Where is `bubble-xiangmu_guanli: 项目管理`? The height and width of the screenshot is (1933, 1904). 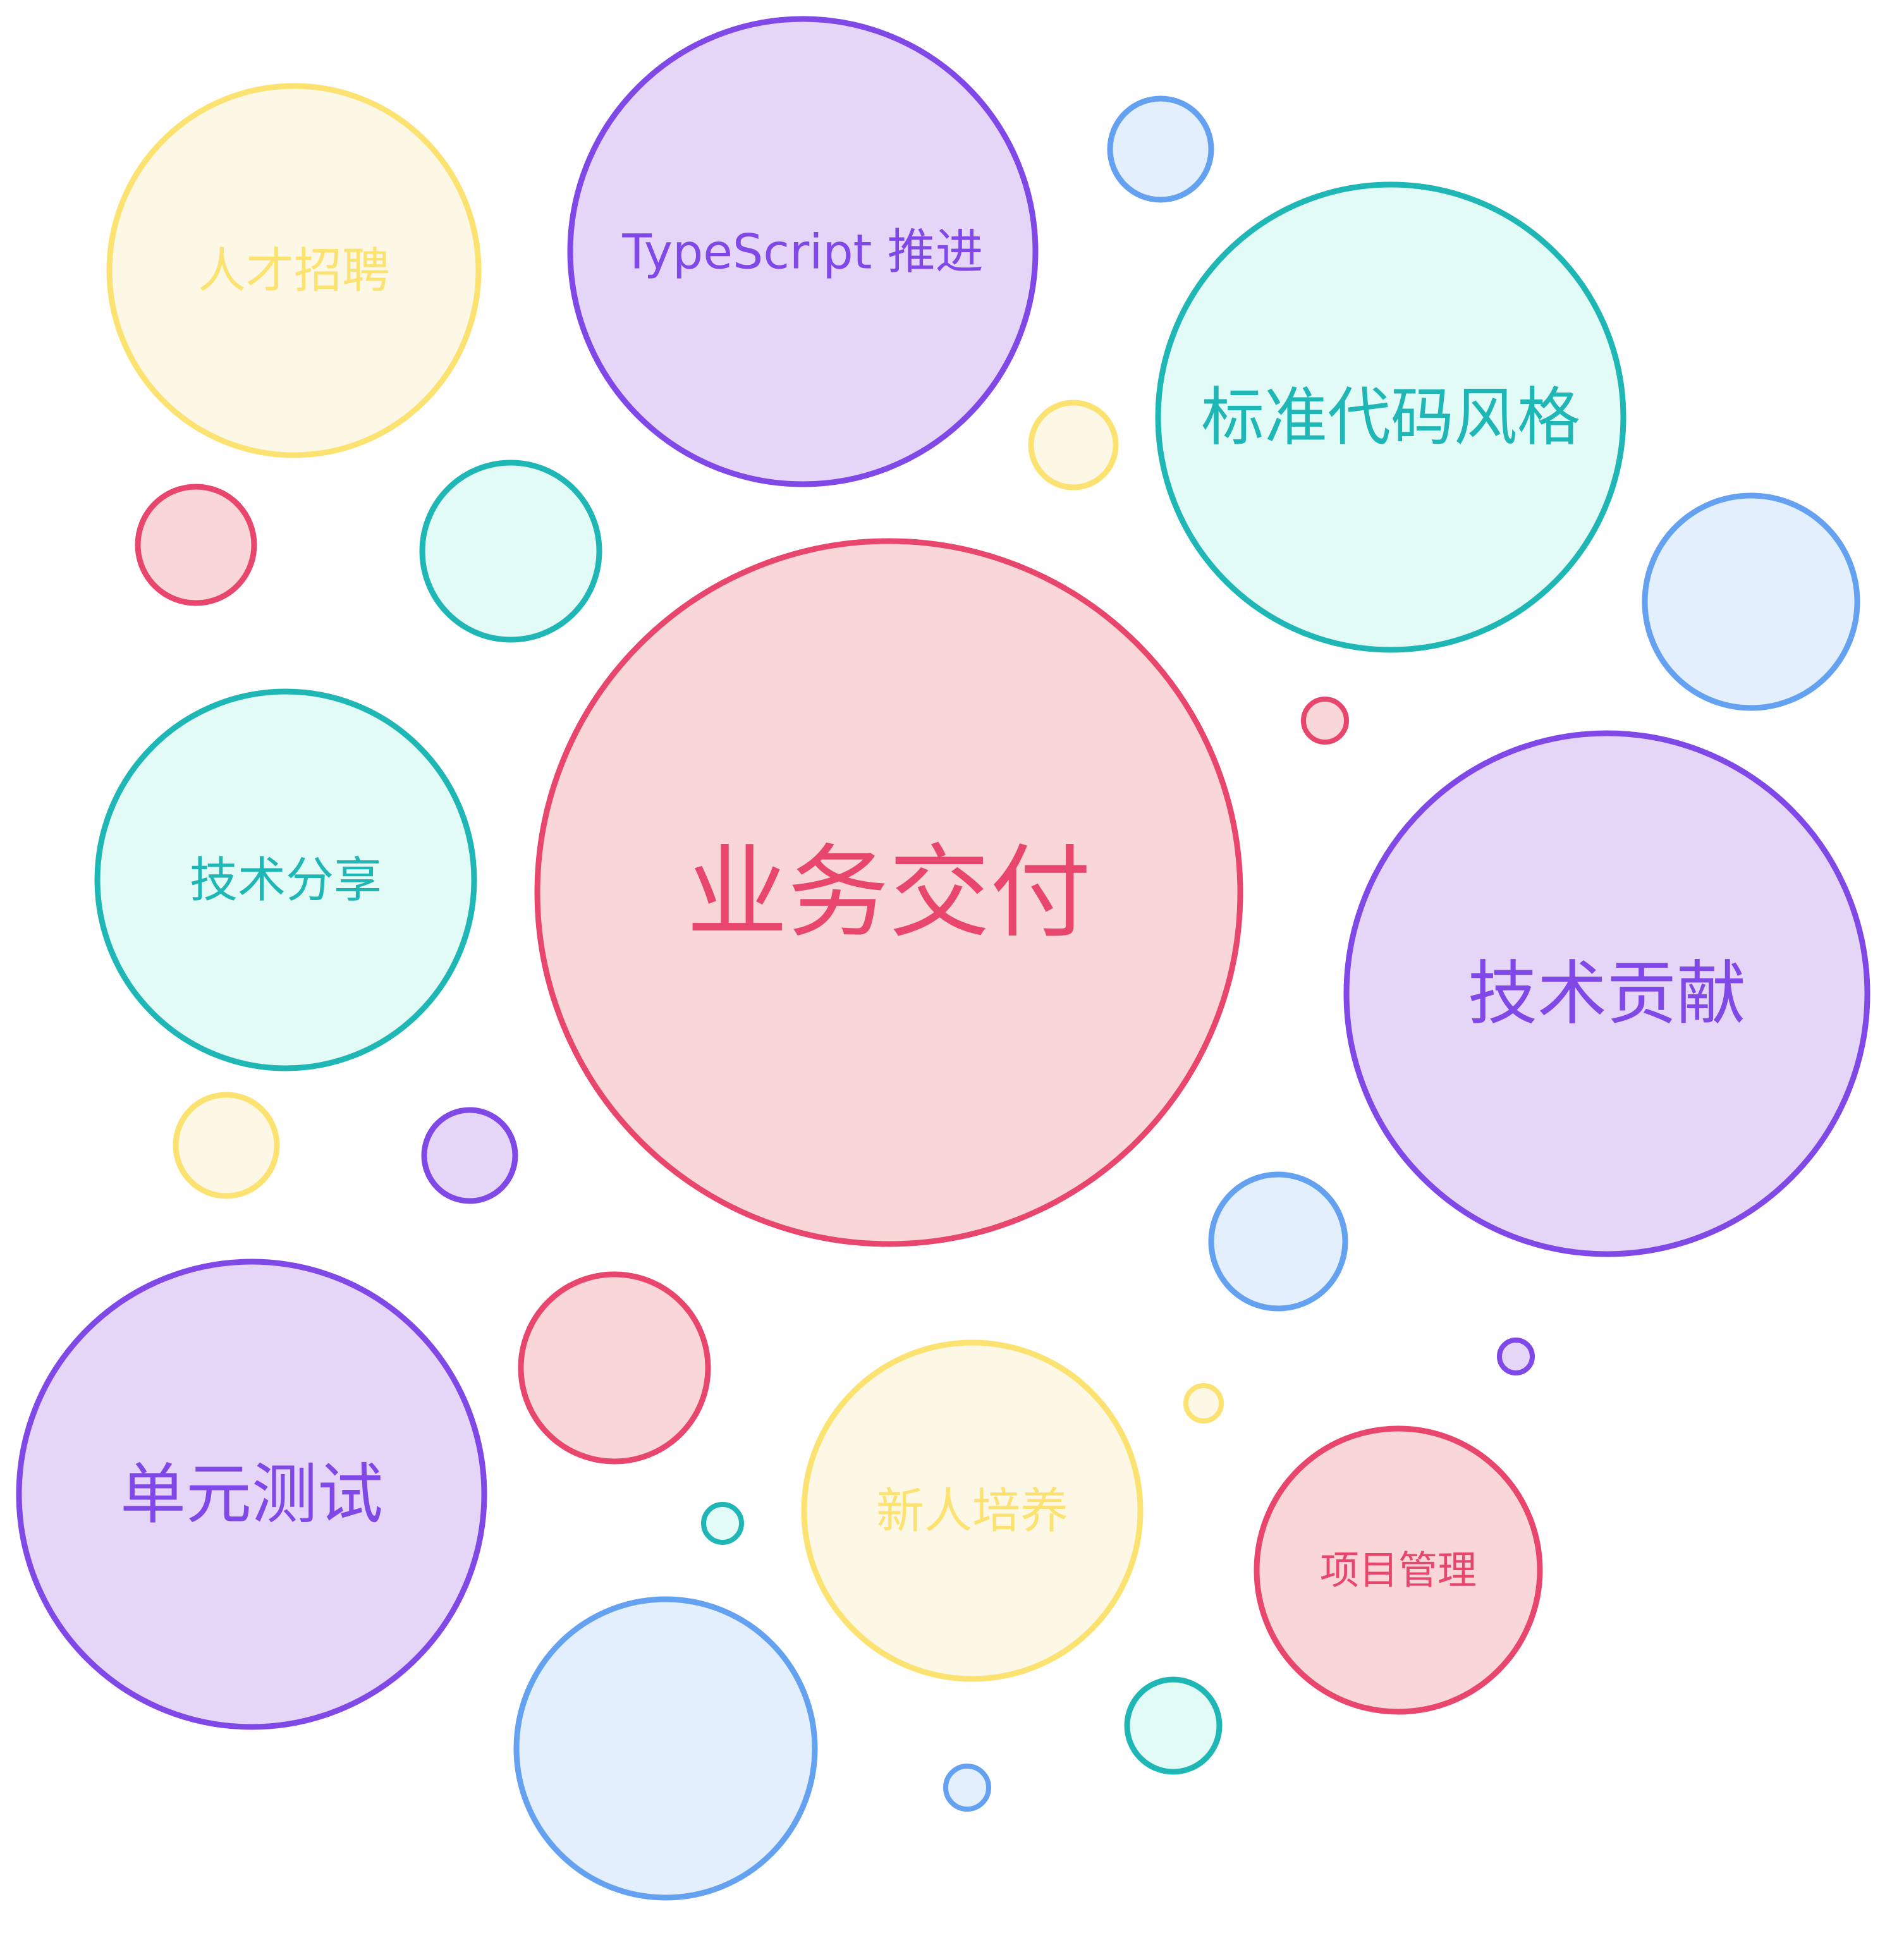 bubble-xiangmu_guanli: 项目管理 is located at coordinates (1398, 1570).